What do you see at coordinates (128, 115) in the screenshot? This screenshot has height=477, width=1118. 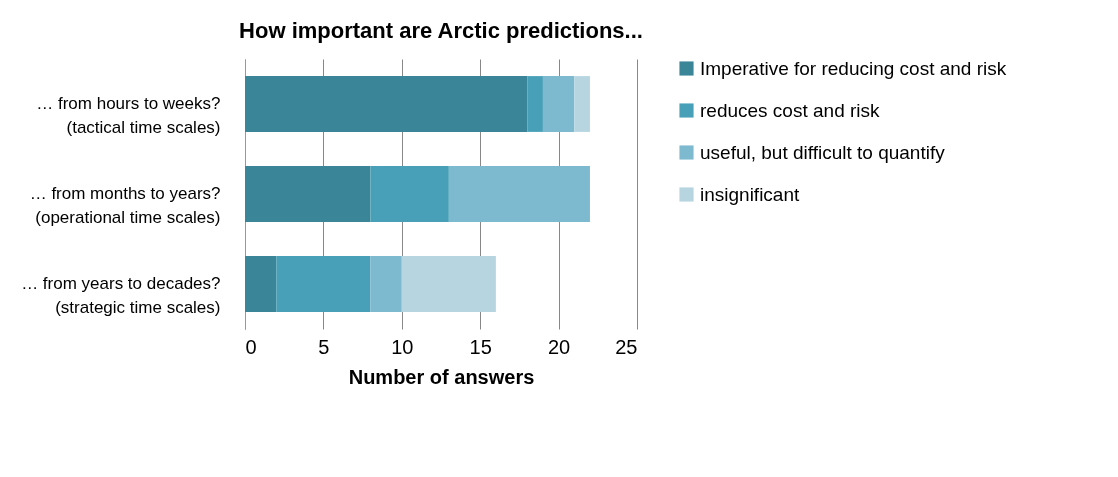 I see `y-tick-label: … from hours to weeks? (tactical time scales)` at bounding box center [128, 115].